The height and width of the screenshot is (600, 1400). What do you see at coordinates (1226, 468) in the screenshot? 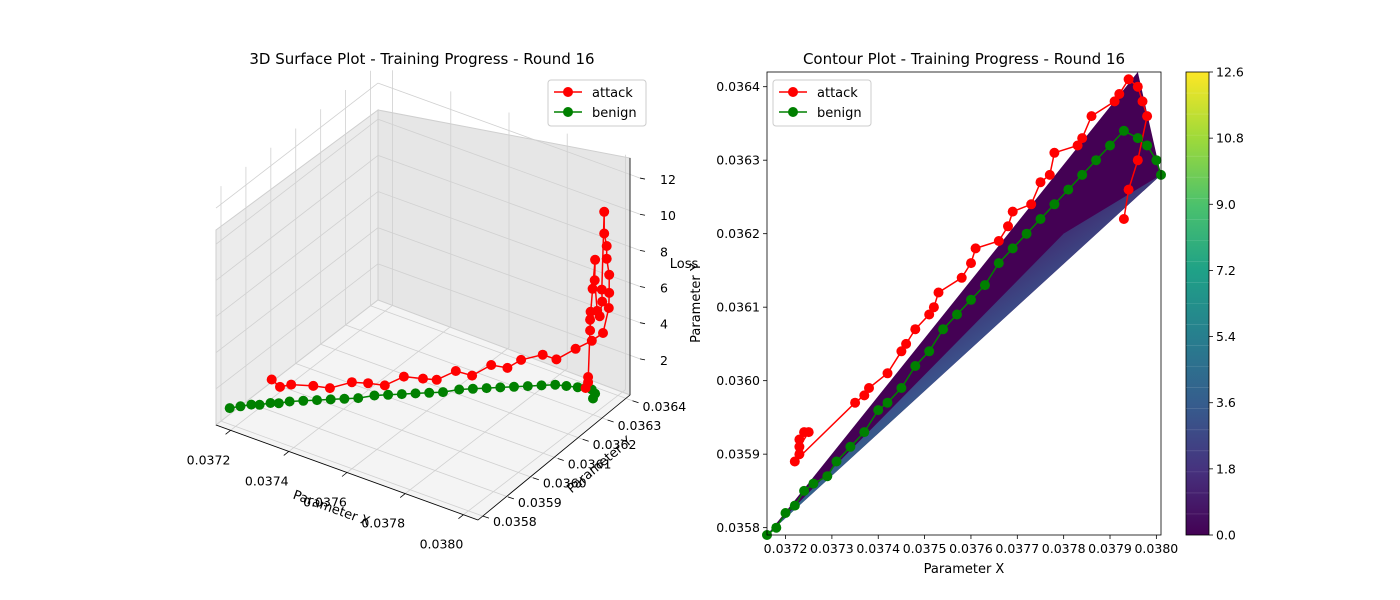
I see `colorbar-tick-label: 1.8` at bounding box center [1226, 468].